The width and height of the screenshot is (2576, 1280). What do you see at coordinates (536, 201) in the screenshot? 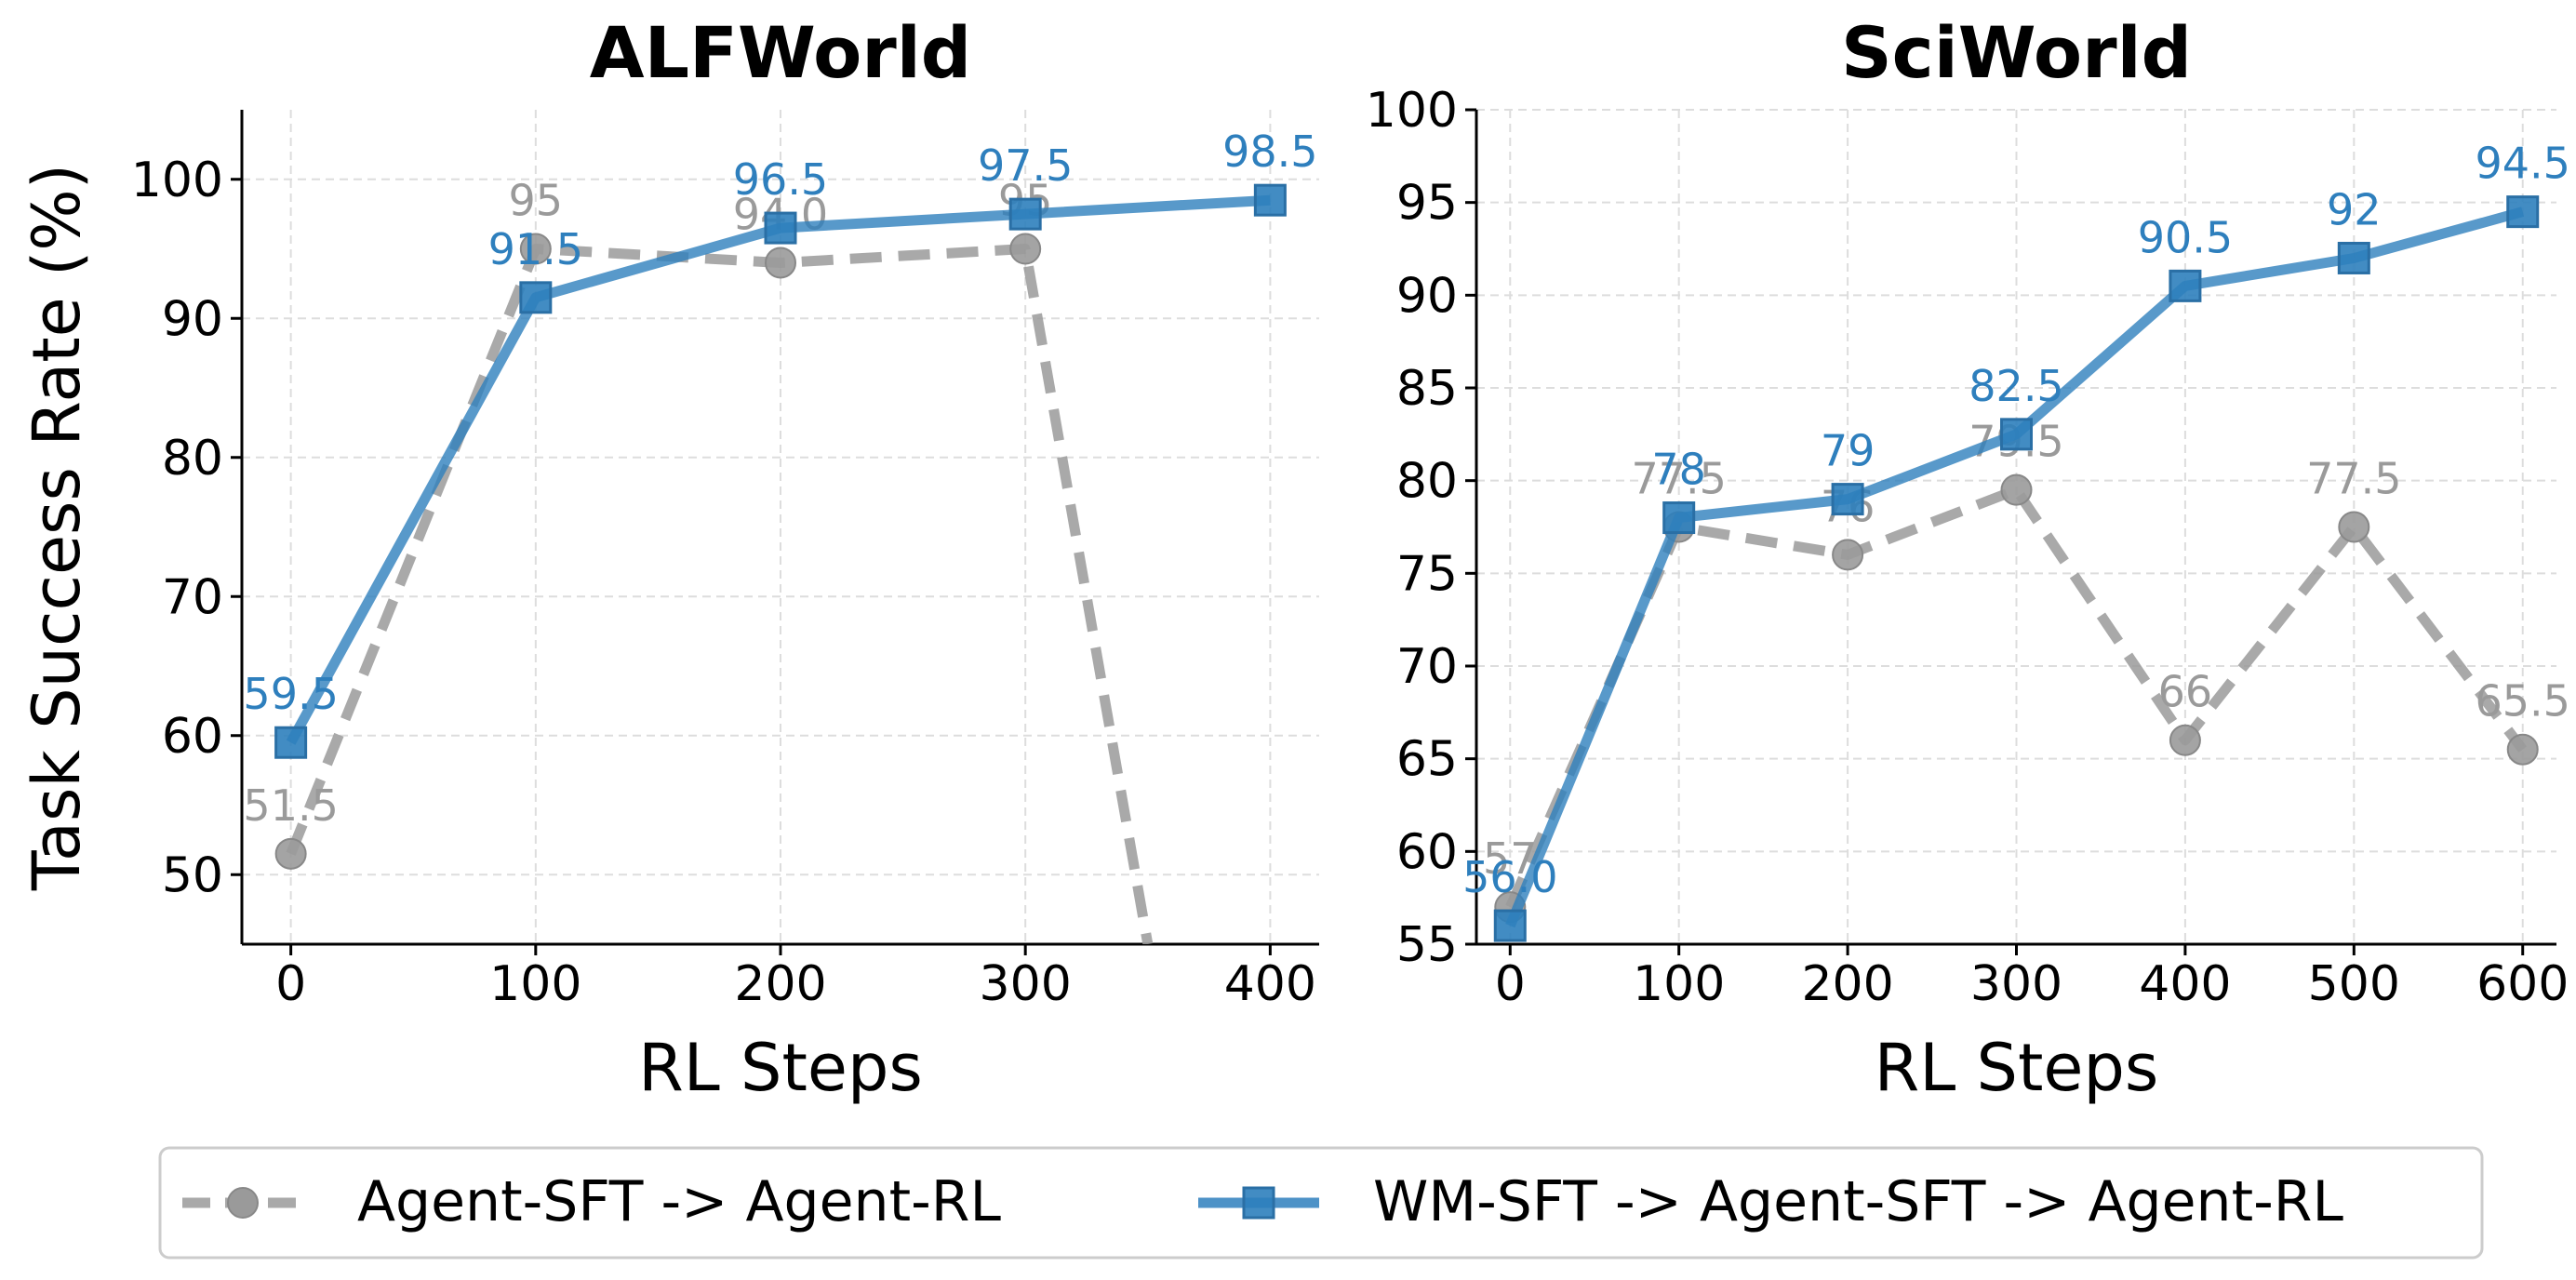
I see `data-label: 95` at bounding box center [536, 201].